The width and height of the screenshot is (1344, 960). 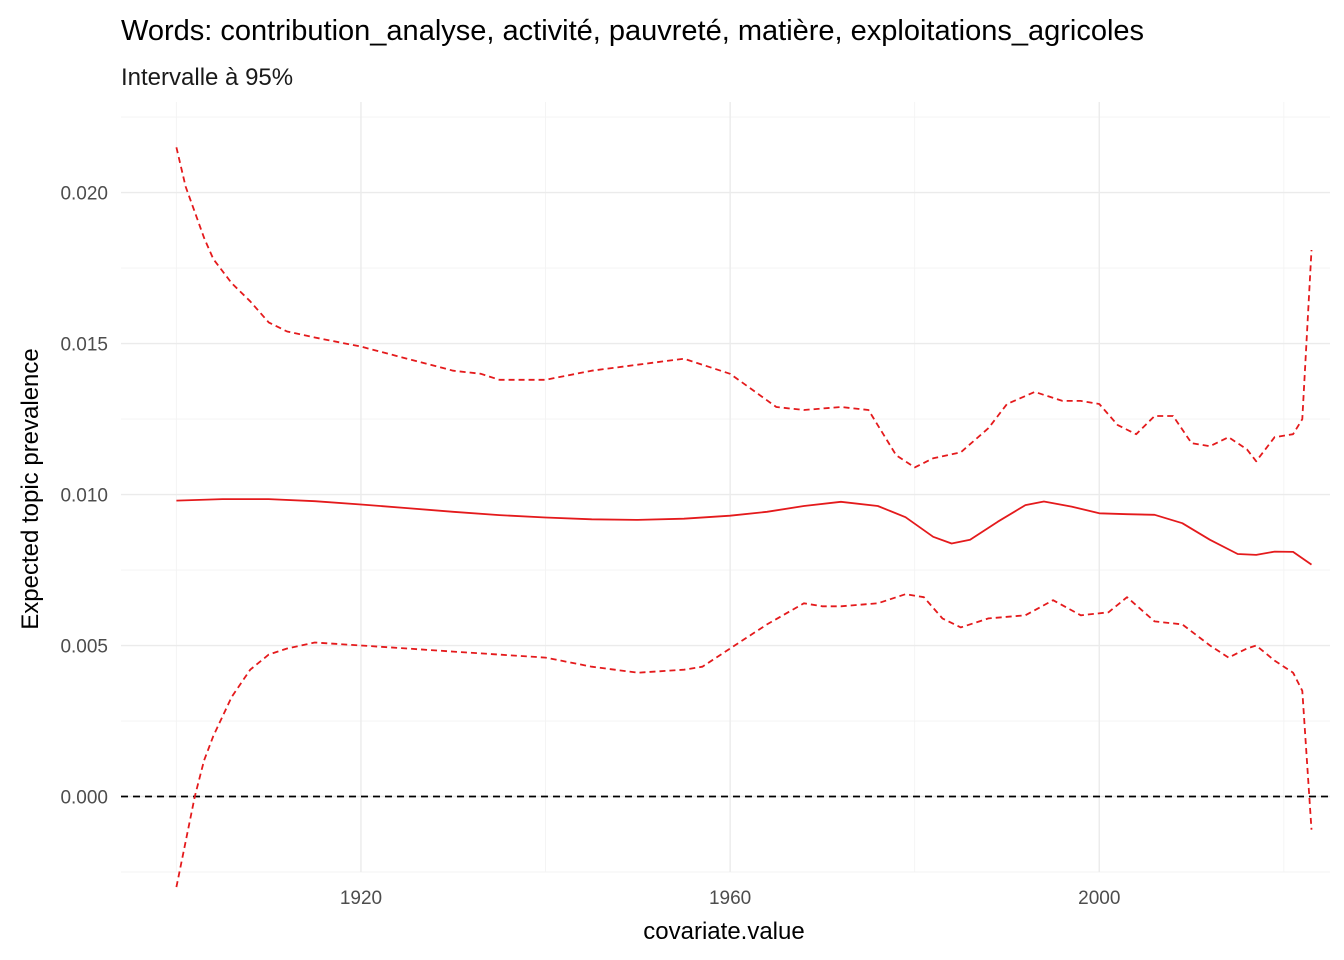 What do you see at coordinates (84, 798) in the screenshot?
I see `y-tick-label: 0.000` at bounding box center [84, 798].